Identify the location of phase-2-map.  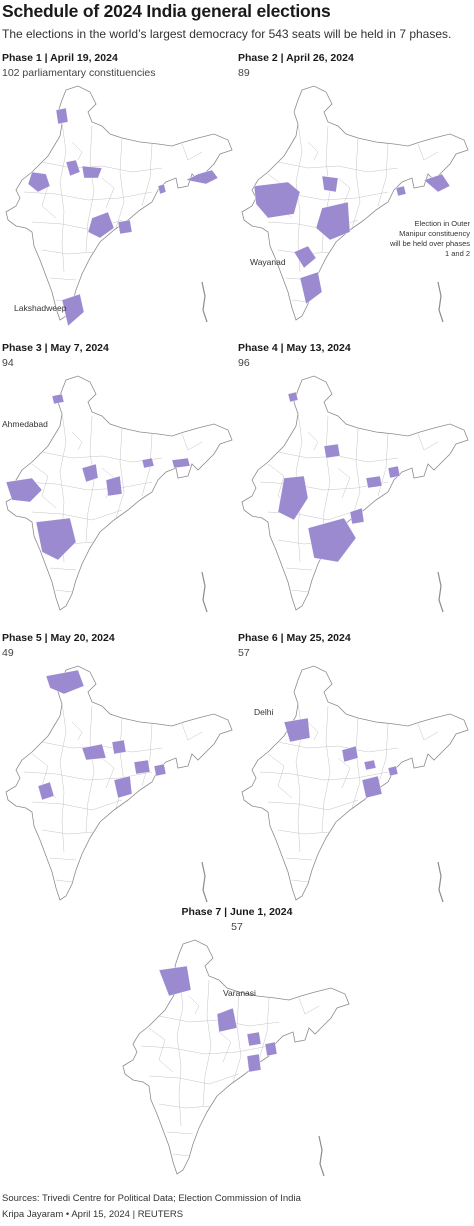
(356, 207).